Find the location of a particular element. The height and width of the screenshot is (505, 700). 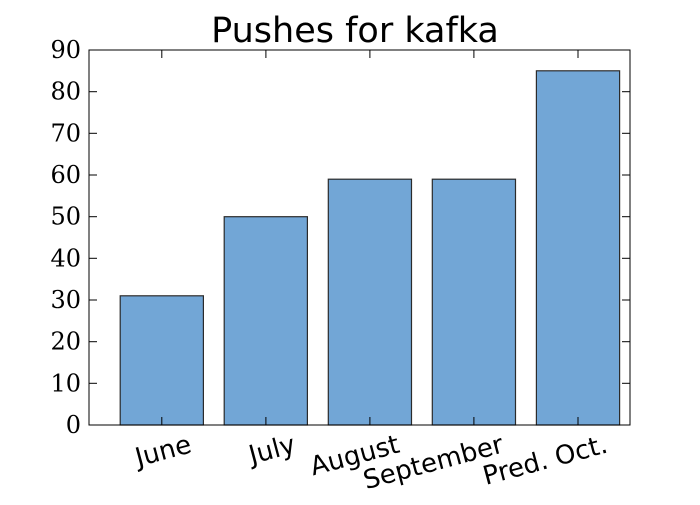

y-tick-label: 20 is located at coordinates (65, 342).